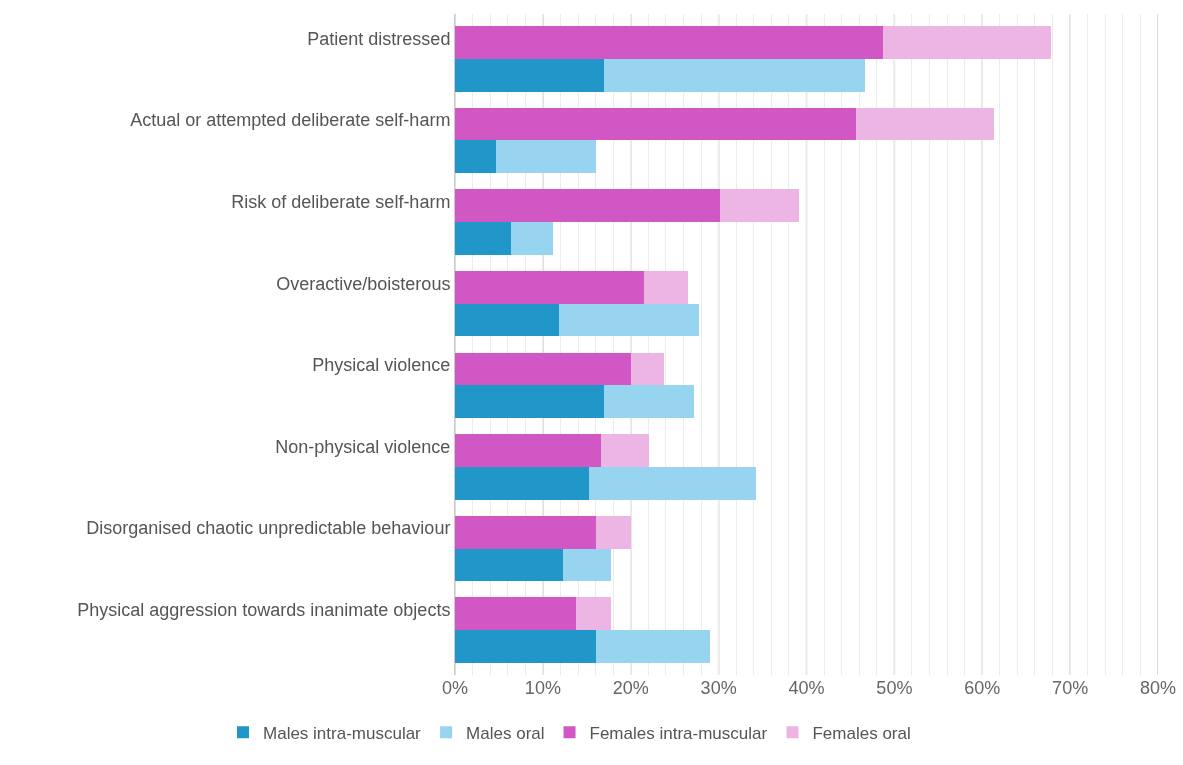  What do you see at coordinates (363, 283) in the screenshot?
I see `y-tick-label: Overactive/boisterous` at bounding box center [363, 283].